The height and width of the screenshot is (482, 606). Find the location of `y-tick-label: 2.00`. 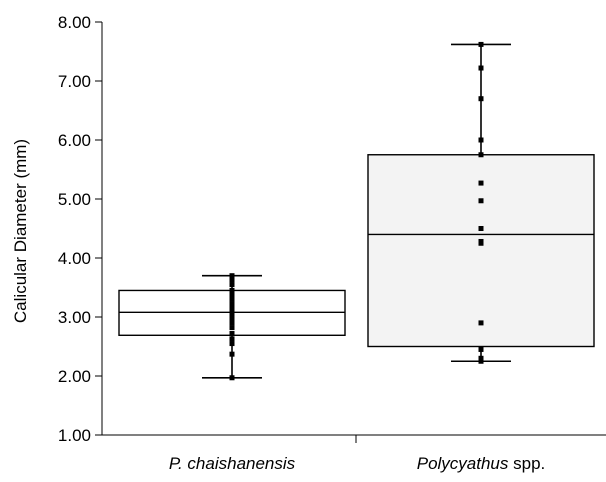

y-tick-label: 2.00 is located at coordinates (74, 376).